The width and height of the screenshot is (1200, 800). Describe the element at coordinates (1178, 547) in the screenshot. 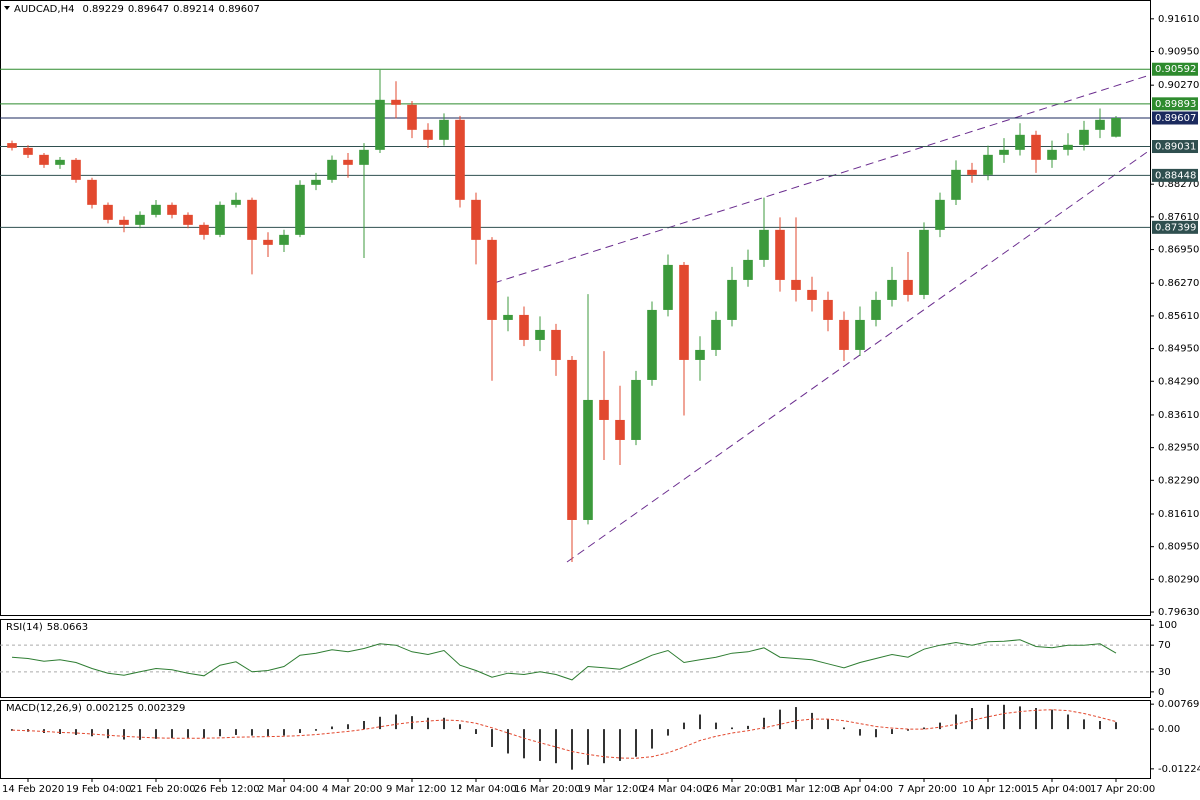

I see `y-tick-label: 0.80950` at that location.